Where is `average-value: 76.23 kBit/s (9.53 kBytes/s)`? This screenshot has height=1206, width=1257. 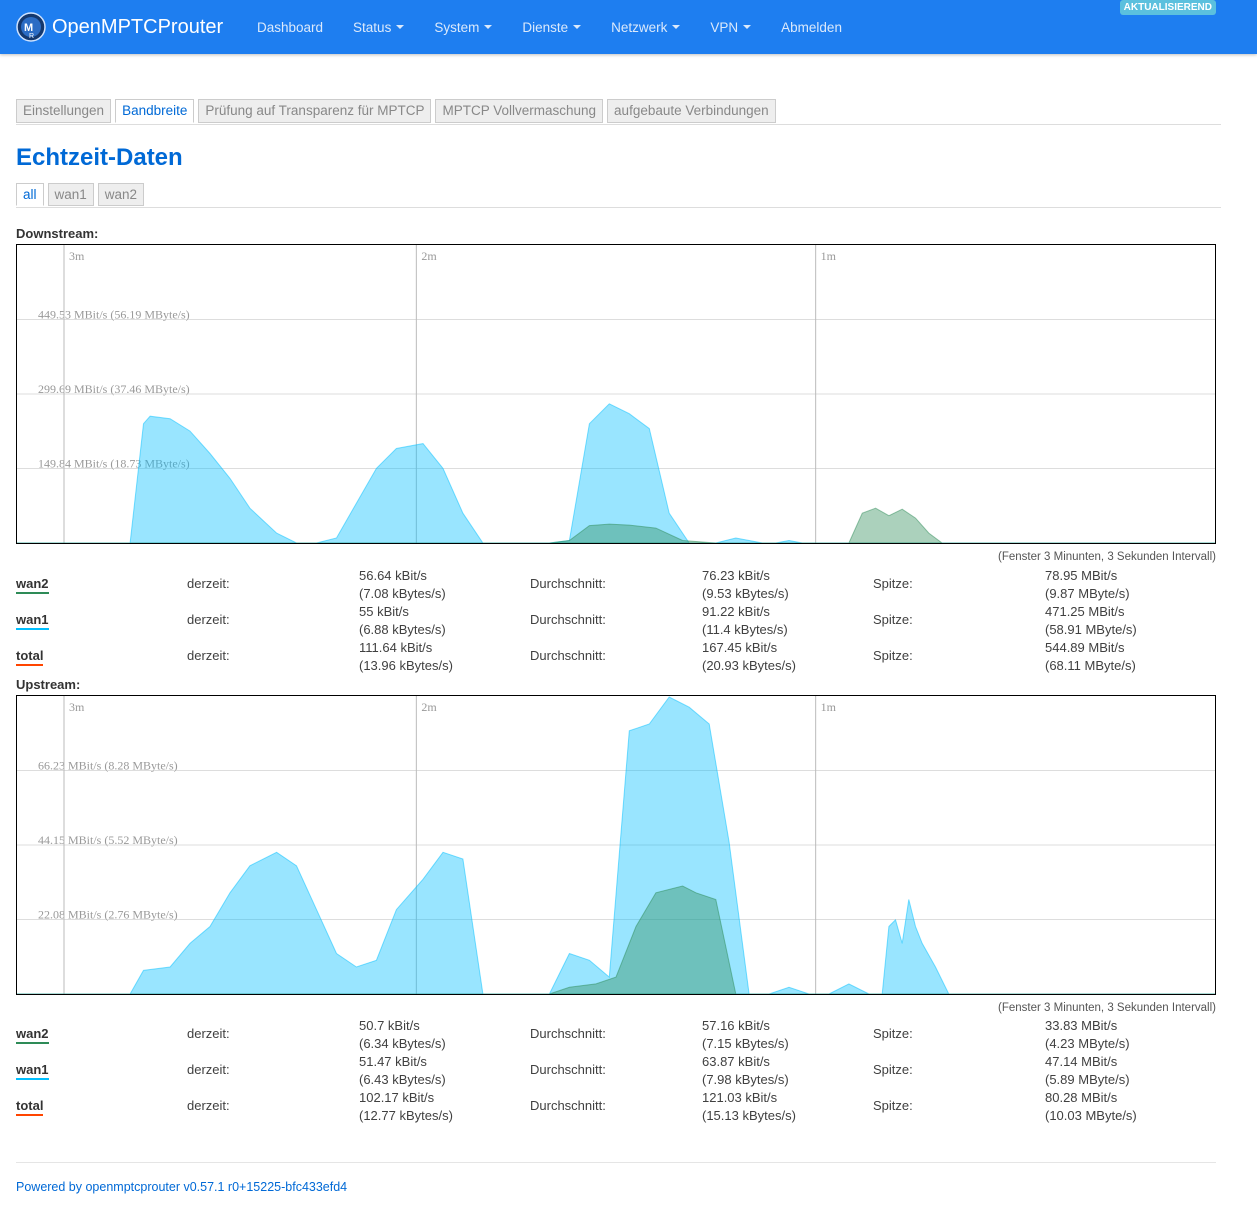 average-value: 76.23 kBit/s (9.53 kBytes/s) is located at coordinates (745, 585).